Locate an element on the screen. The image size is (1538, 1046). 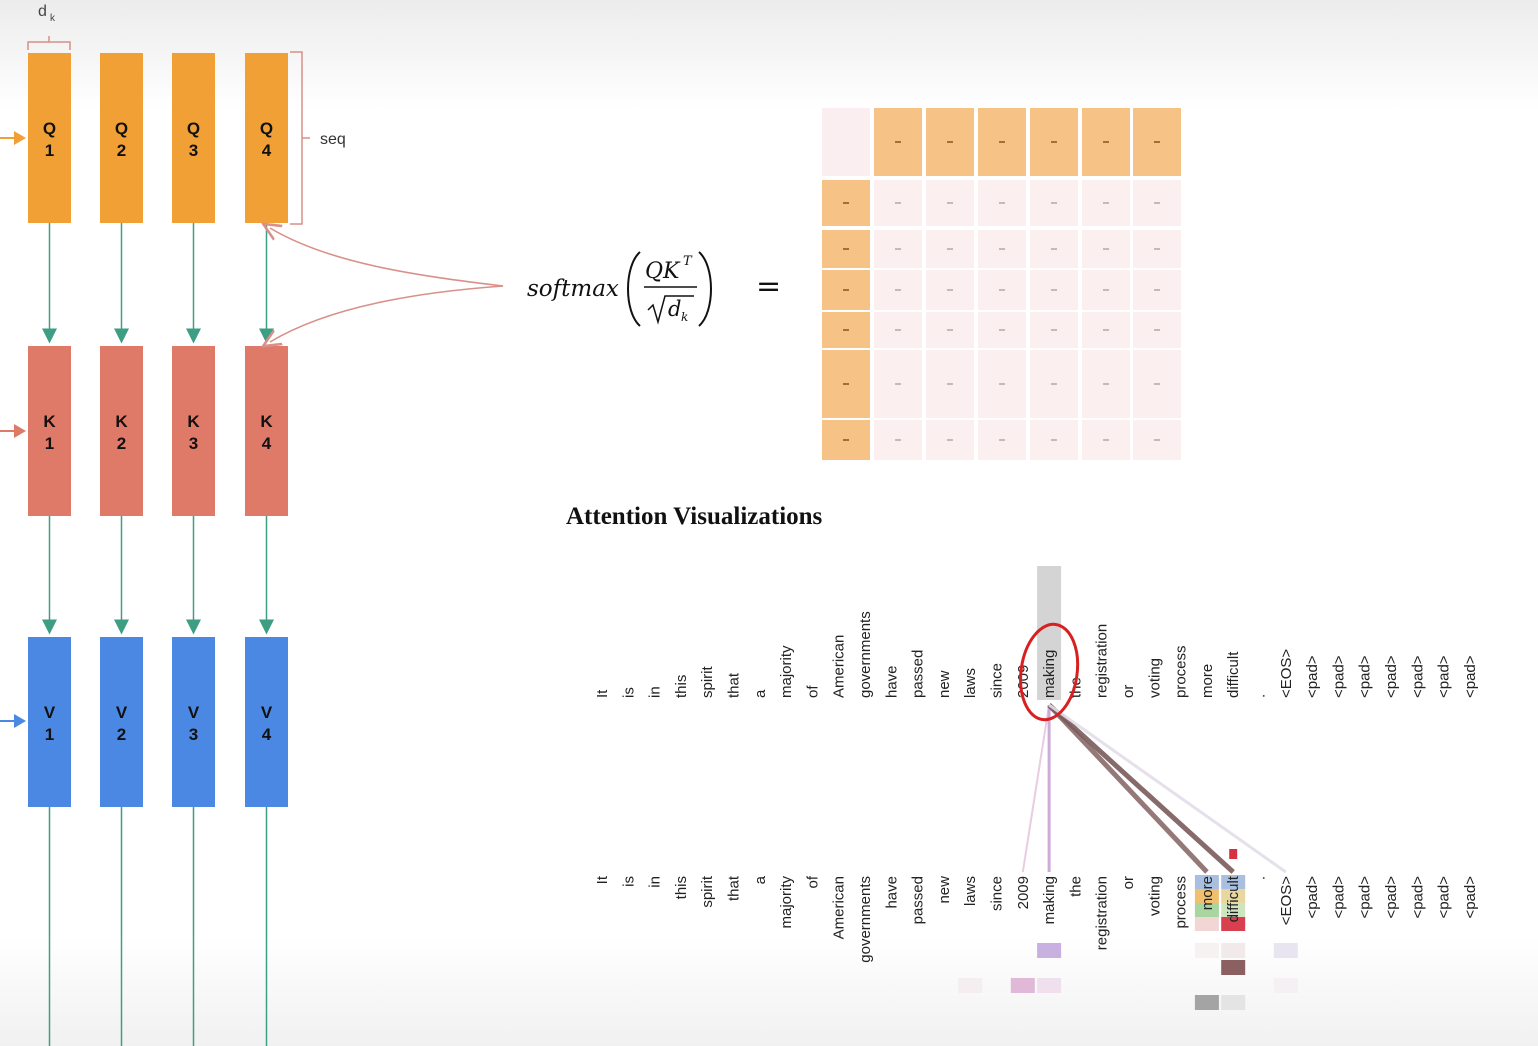
value-box-index: 2 is located at coordinates (121, 734).